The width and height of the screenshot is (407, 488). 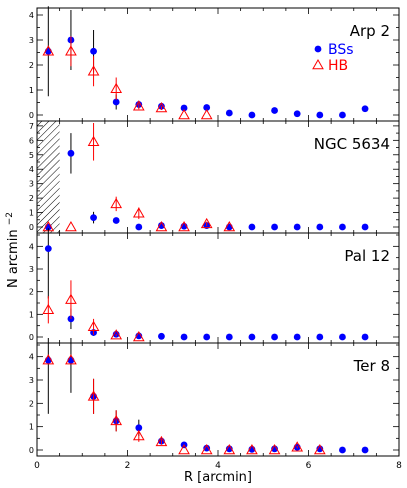 What do you see at coordinates (352, 144) in the screenshot?
I see `panel-title: NGC 5634` at bounding box center [352, 144].